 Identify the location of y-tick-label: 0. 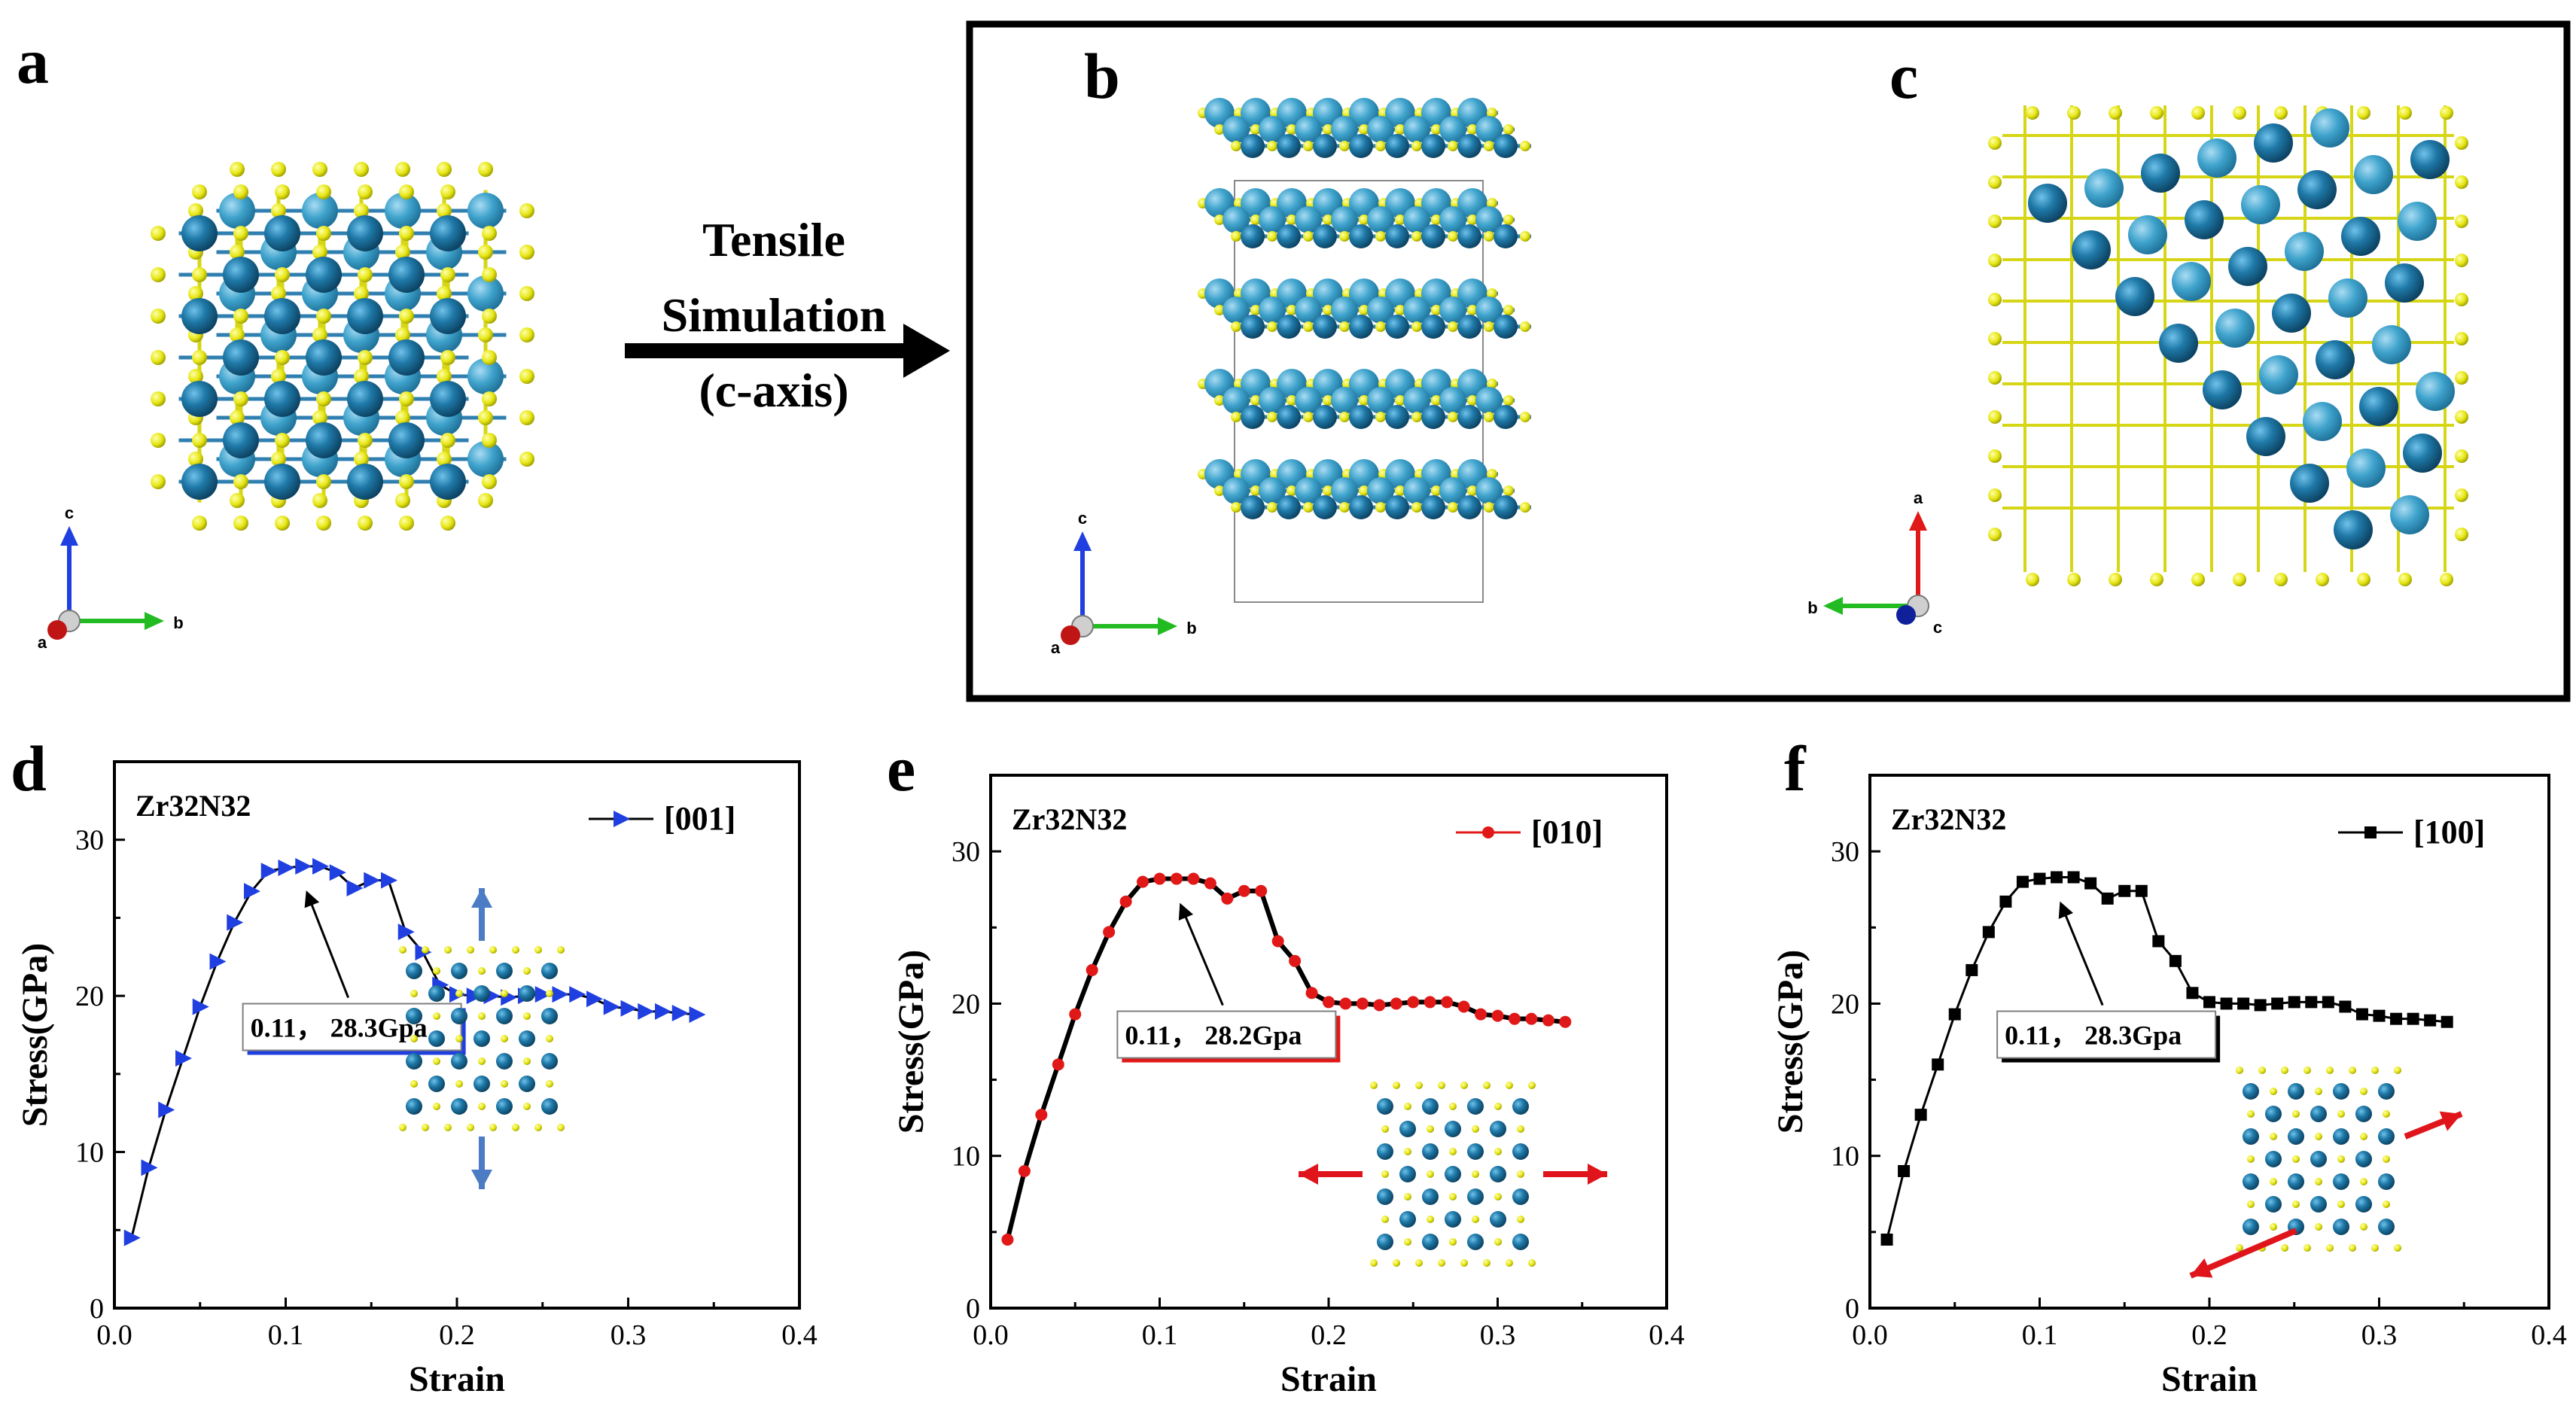
(973, 1309).